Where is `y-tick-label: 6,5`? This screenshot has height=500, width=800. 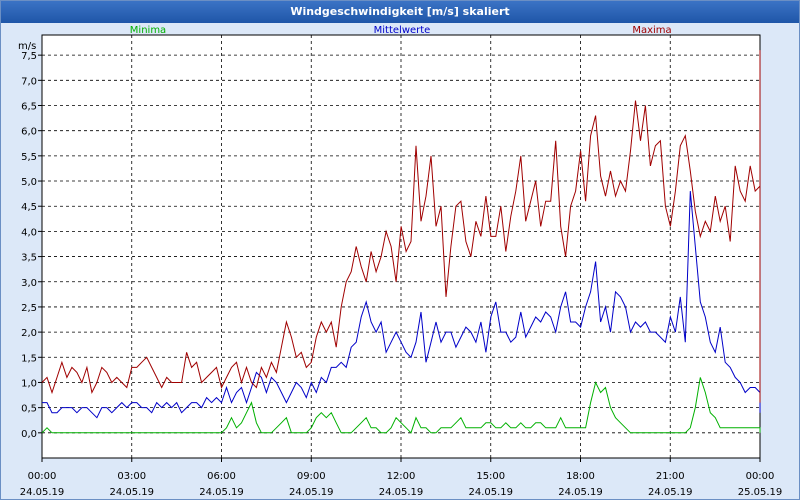
y-tick-label: 6,5 is located at coordinates (29, 107).